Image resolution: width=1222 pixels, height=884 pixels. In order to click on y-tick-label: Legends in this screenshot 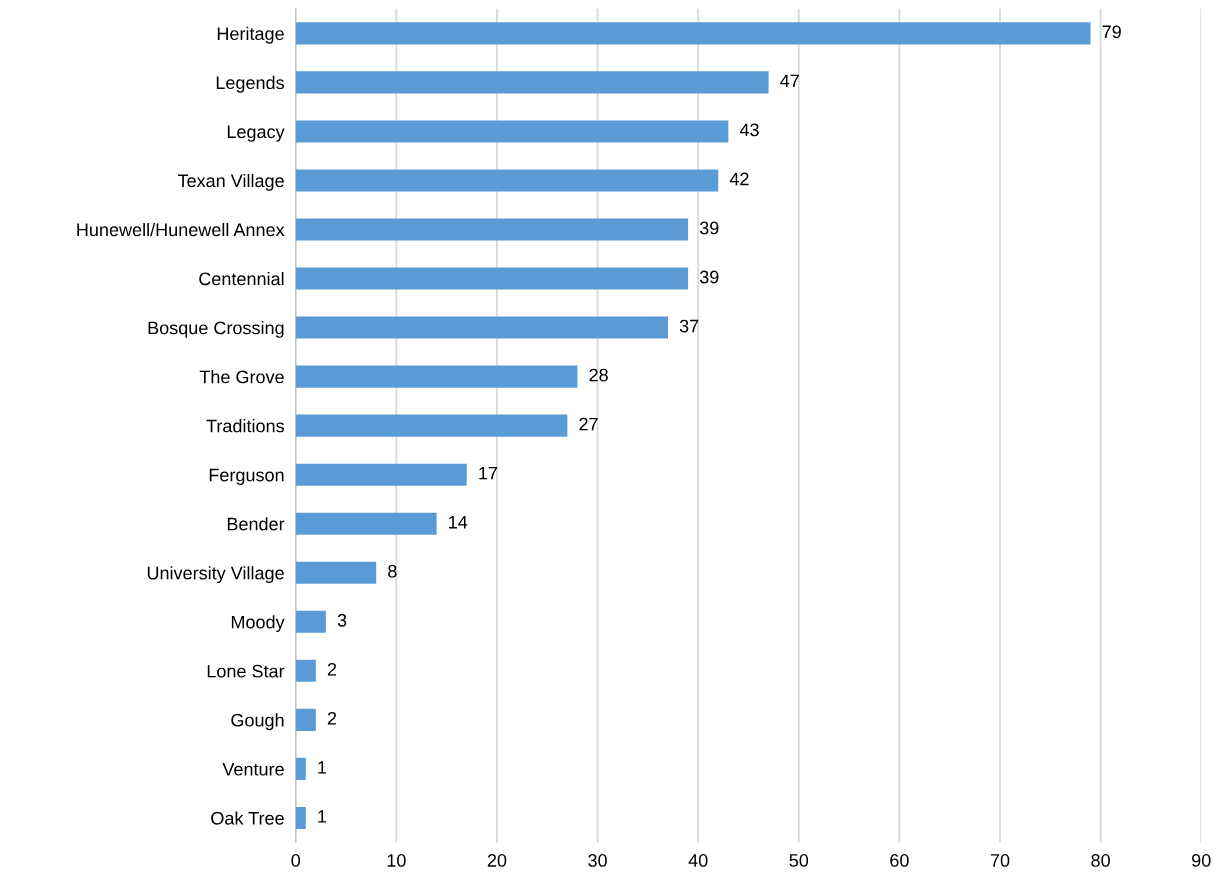, I will do `click(250, 84)`.